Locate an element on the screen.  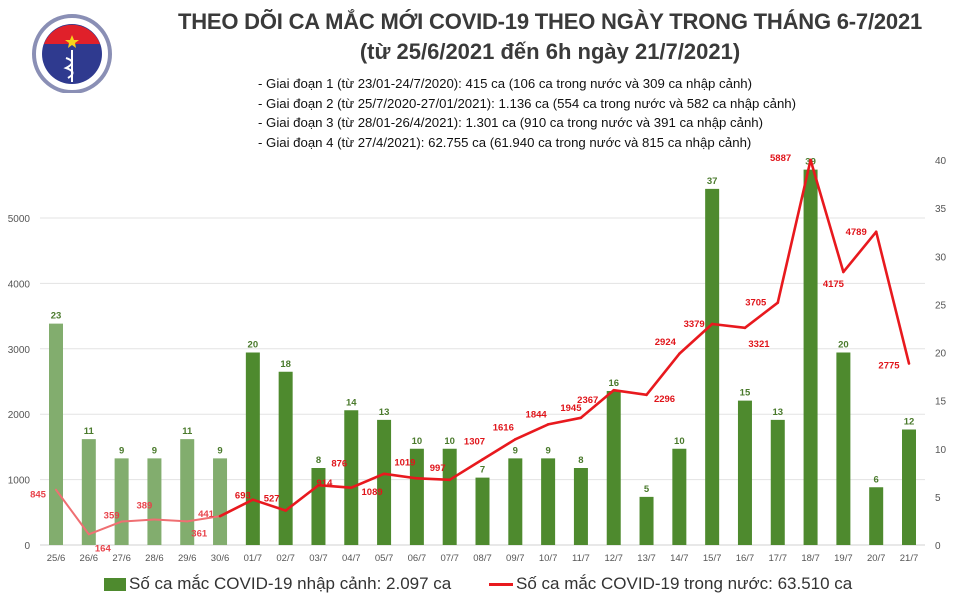
right-tick-label: 0 is located at coordinates (938, 546).